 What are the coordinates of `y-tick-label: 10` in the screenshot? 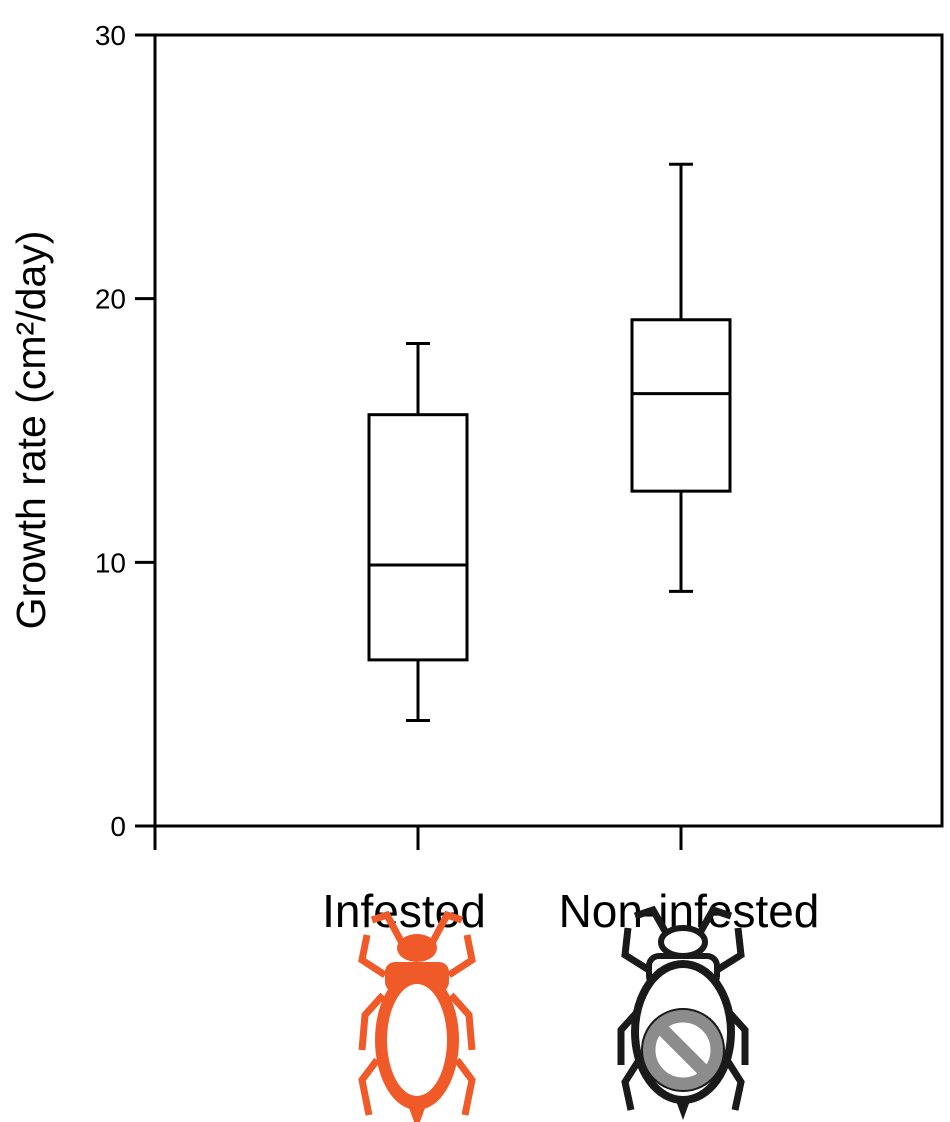 It's located at (110, 562).